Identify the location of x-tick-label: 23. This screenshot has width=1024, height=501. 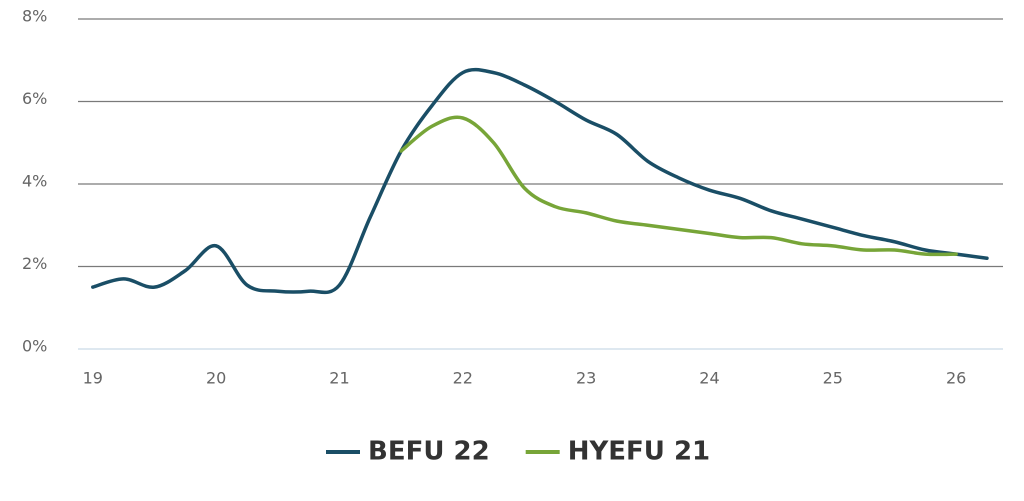
(586, 378).